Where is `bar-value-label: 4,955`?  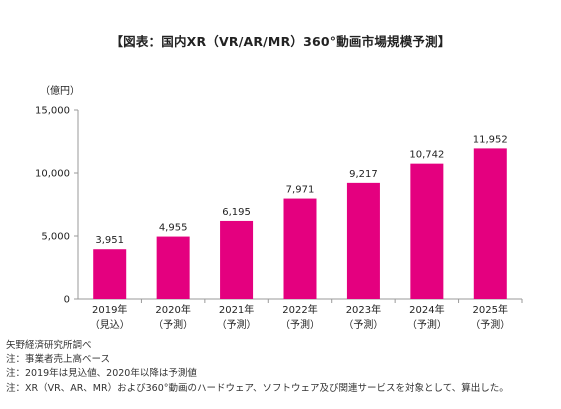
bar-value-label: 4,955 is located at coordinates (173, 228).